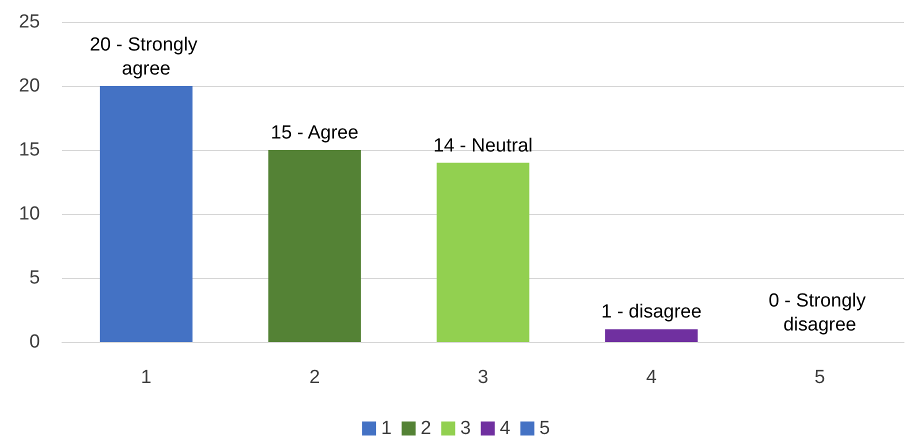 This screenshot has width=912, height=445. What do you see at coordinates (820, 313) in the screenshot?
I see `data-label: 0 - Strongly disagree` at bounding box center [820, 313].